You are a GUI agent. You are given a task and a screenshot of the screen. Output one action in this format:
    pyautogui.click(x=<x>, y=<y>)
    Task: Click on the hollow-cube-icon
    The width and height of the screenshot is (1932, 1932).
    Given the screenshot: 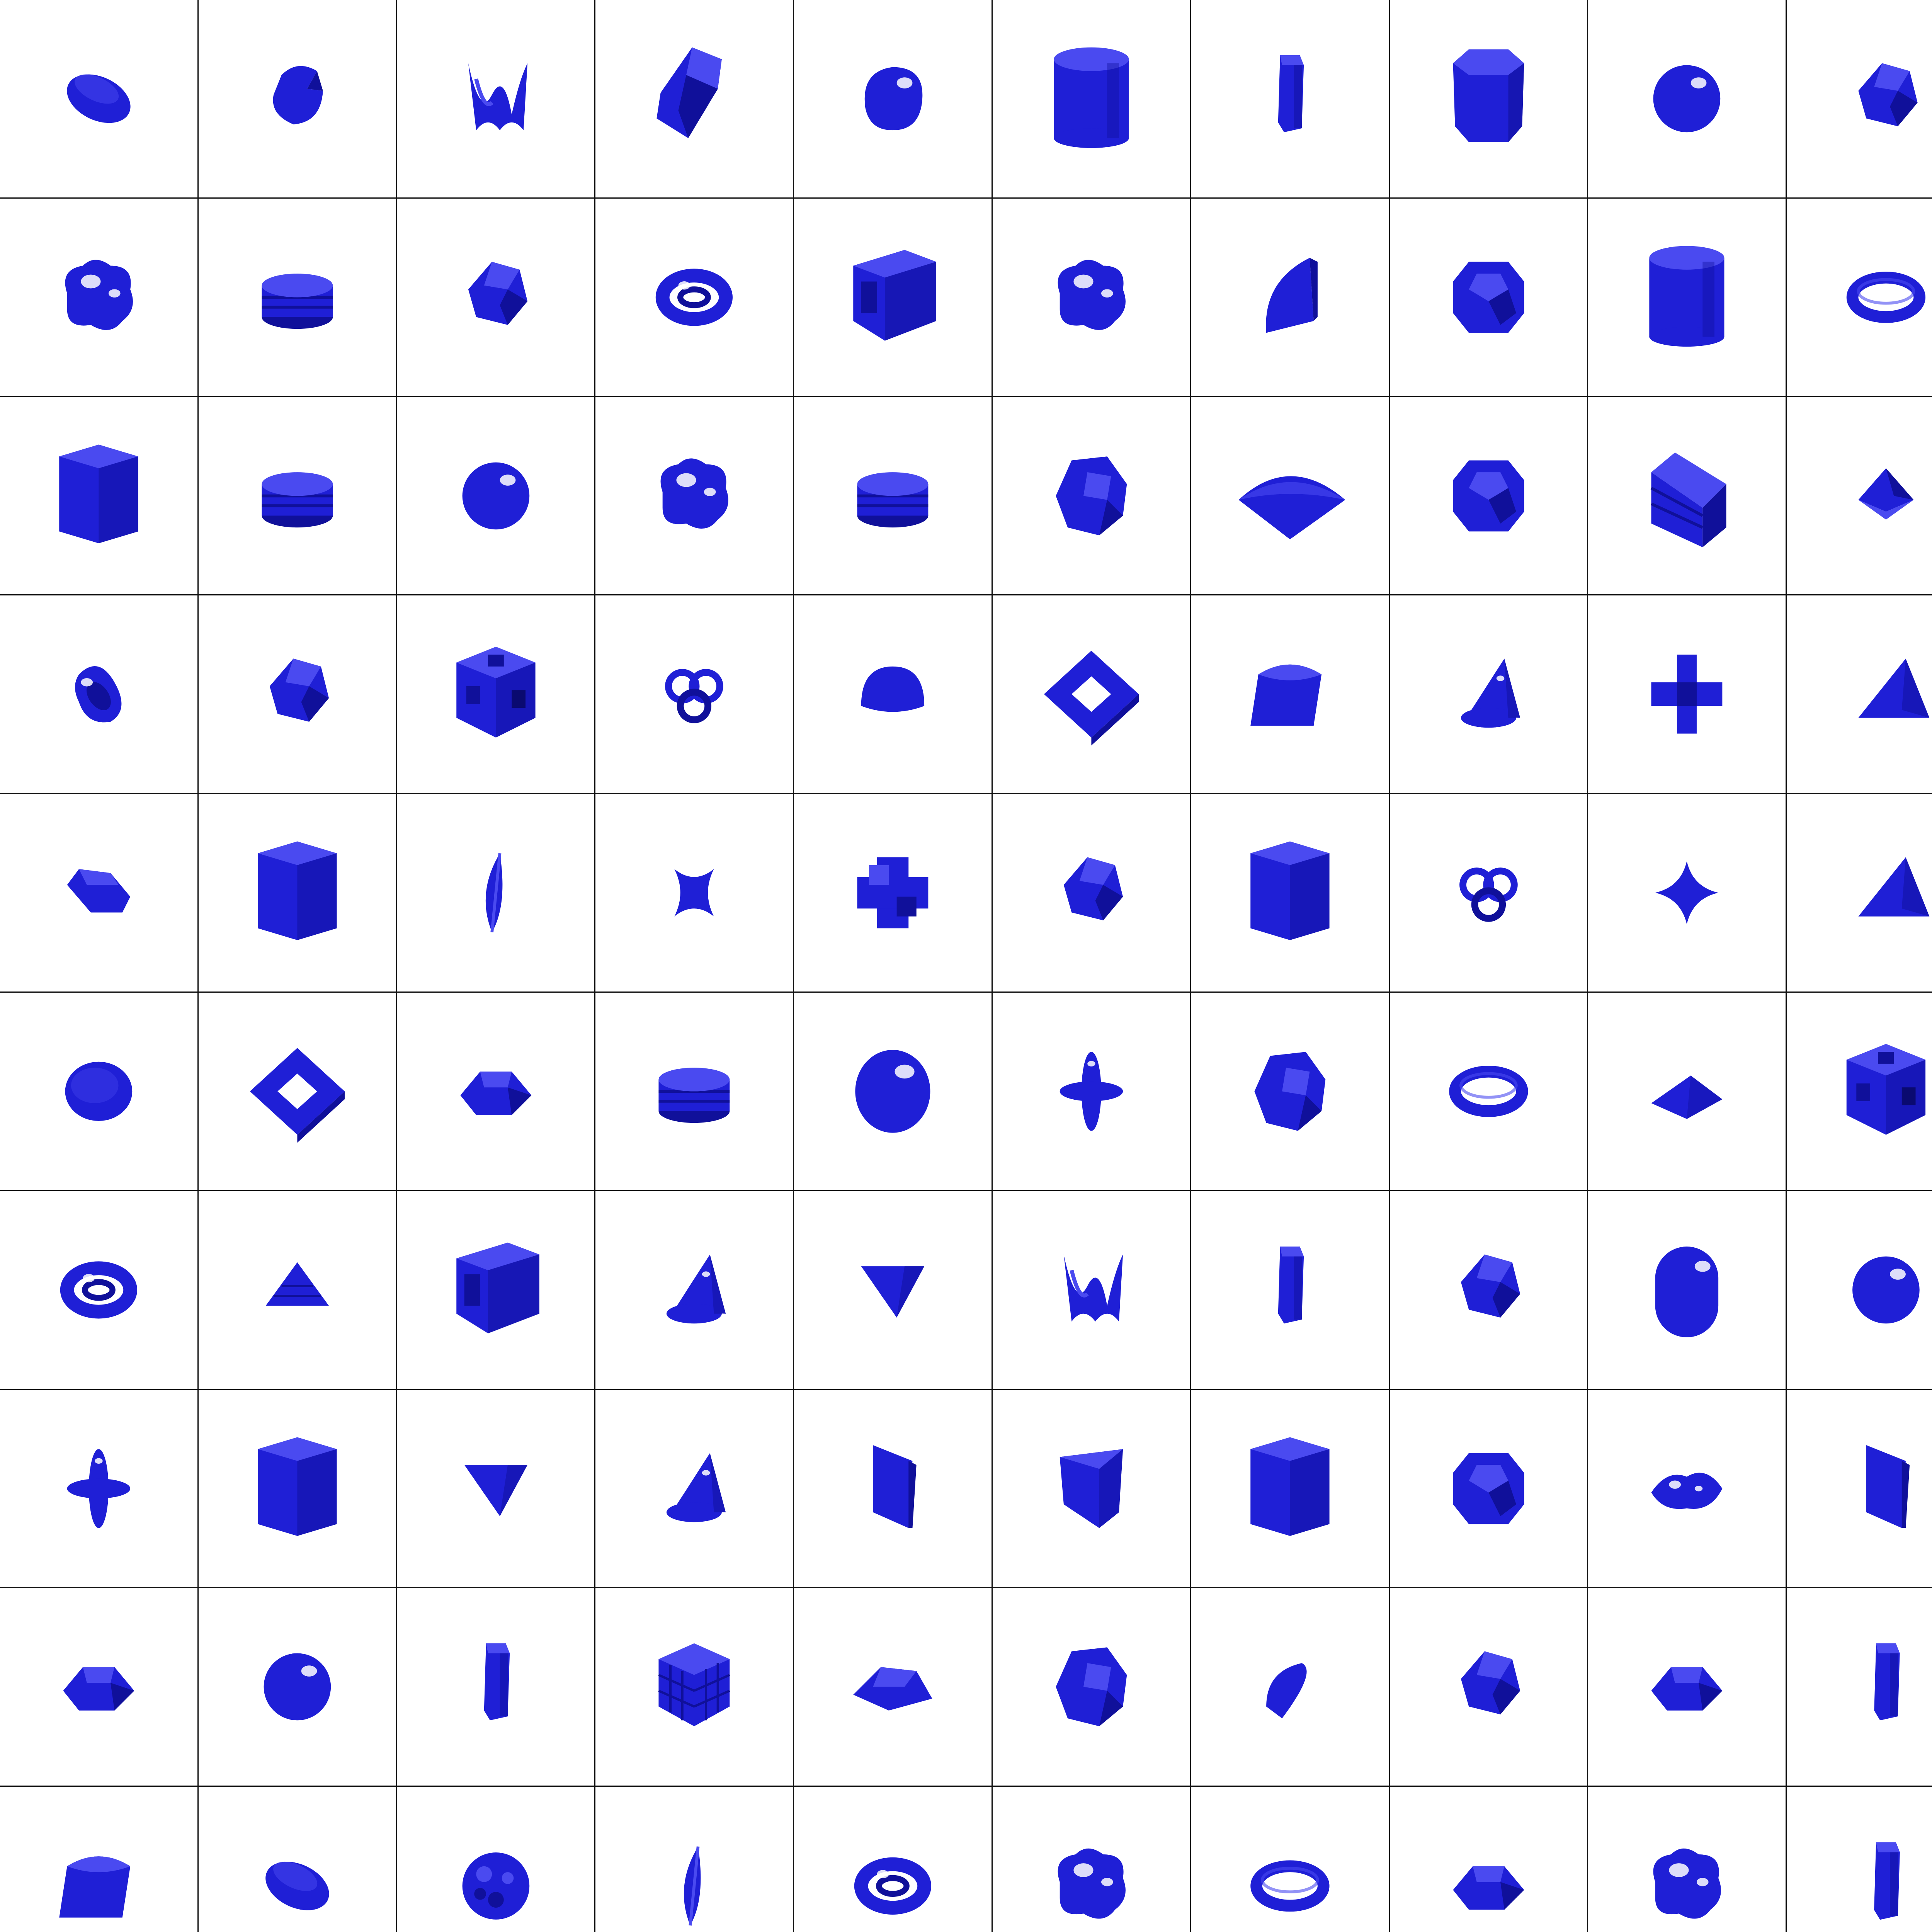 What is the action you would take?
    pyautogui.click(x=894, y=296)
    